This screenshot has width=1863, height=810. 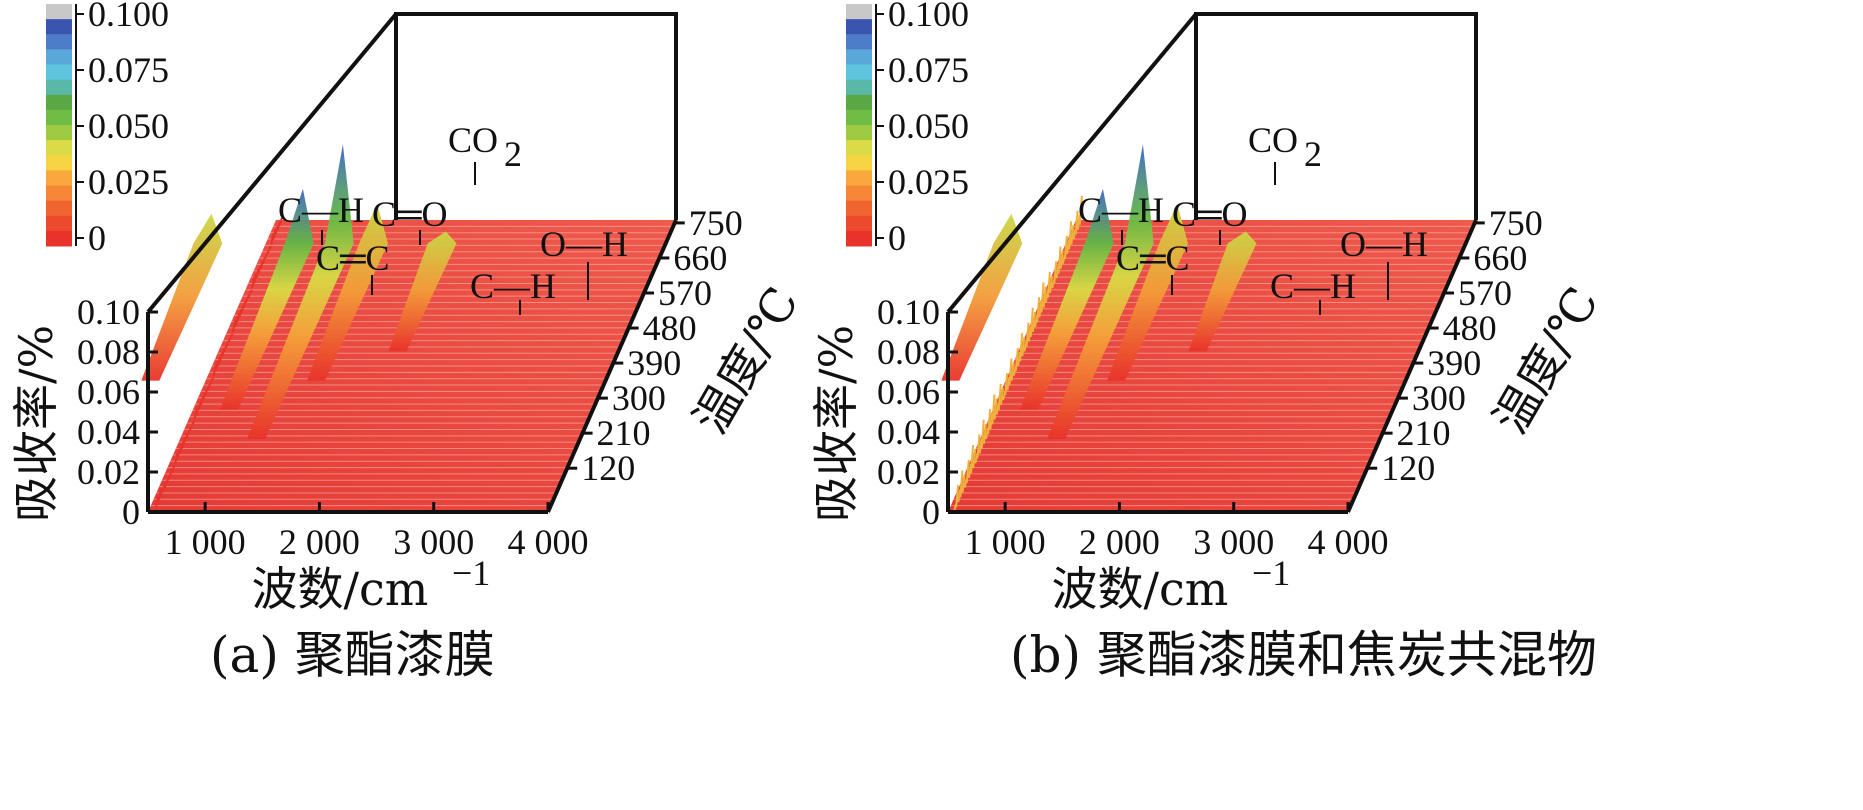 What do you see at coordinates (108, 392) in the screenshot?
I see `y-tick-label: 0.06` at bounding box center [108, 392].